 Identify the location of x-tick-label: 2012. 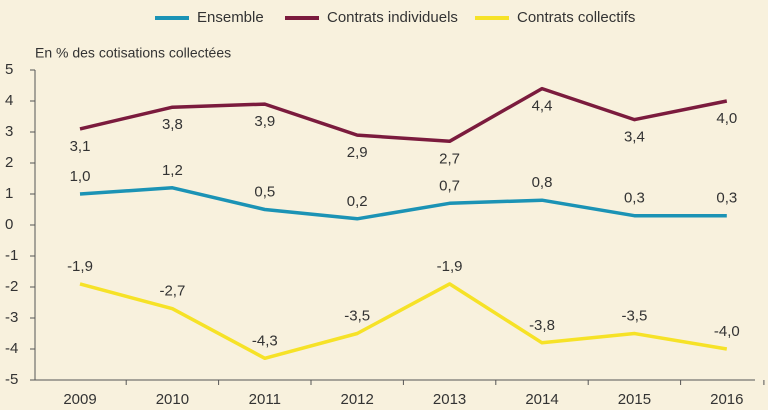
(357, 399).